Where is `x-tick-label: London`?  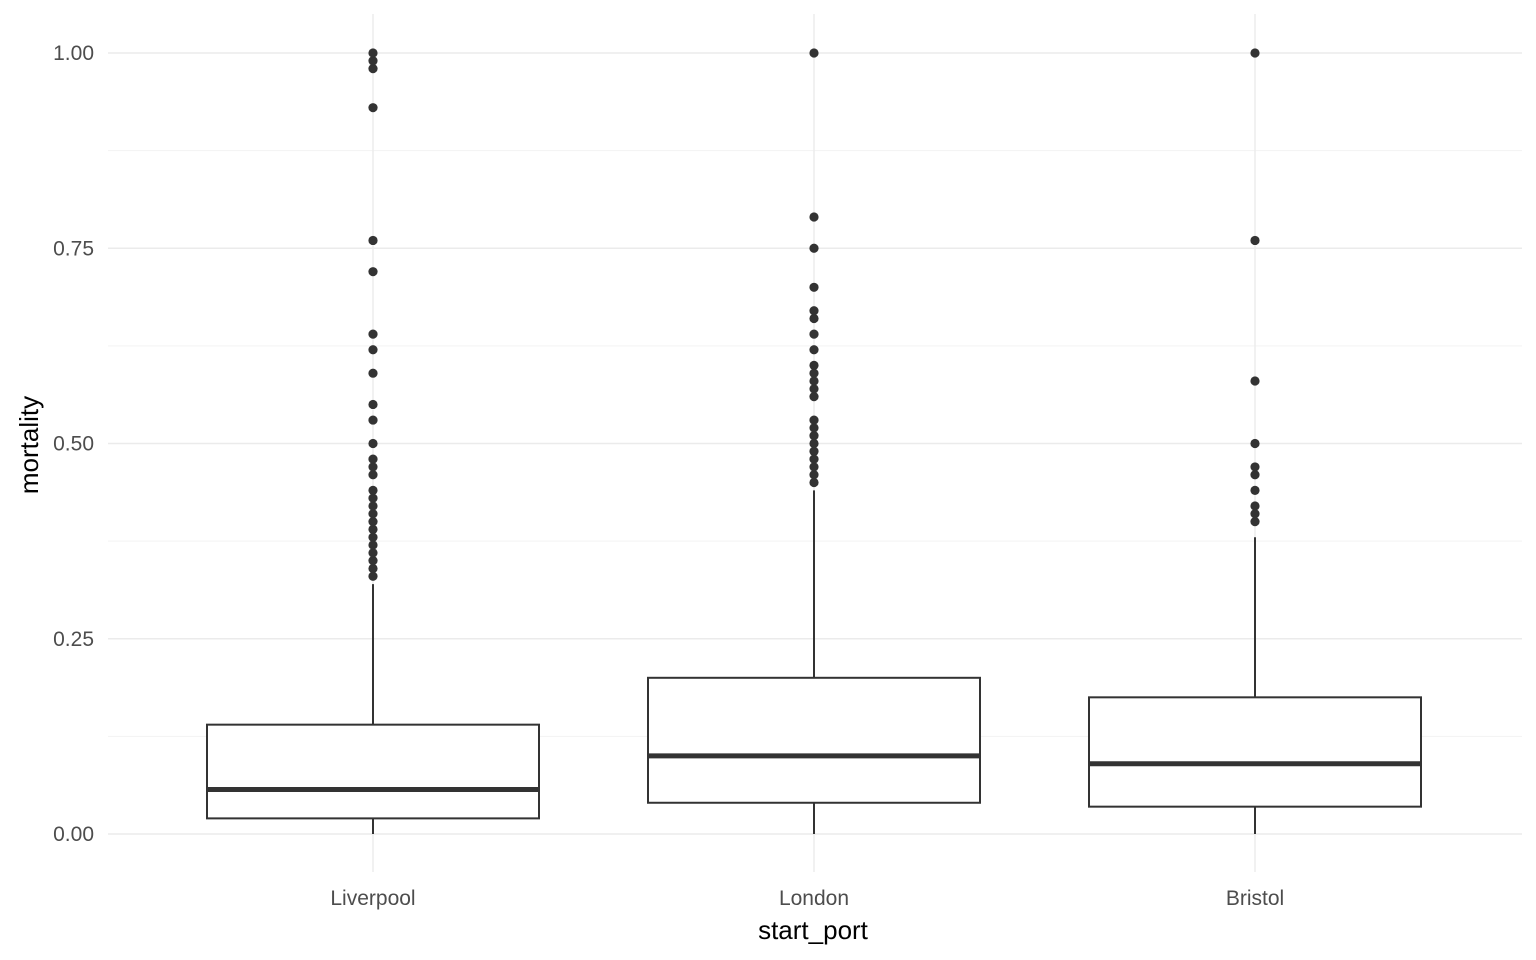
x-tick-label: London is located at coordinates (814, 898).